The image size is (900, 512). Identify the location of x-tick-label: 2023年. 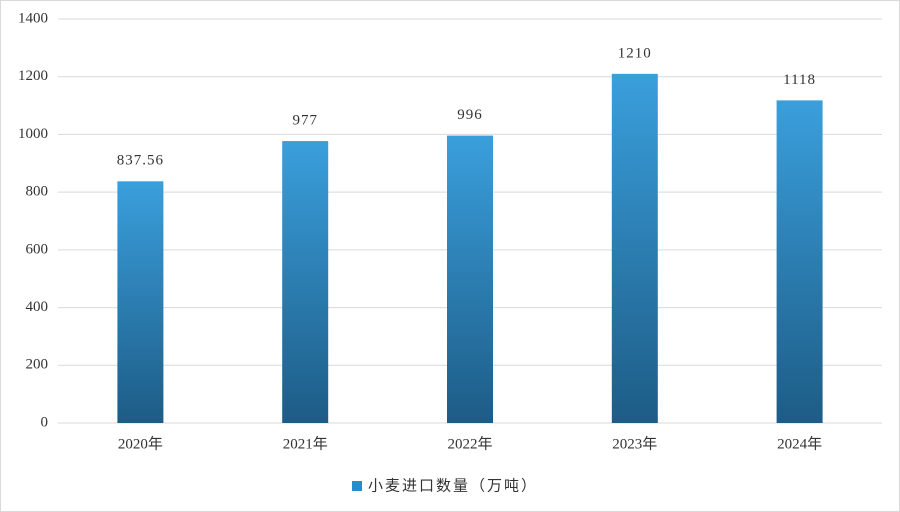
(634, 443).